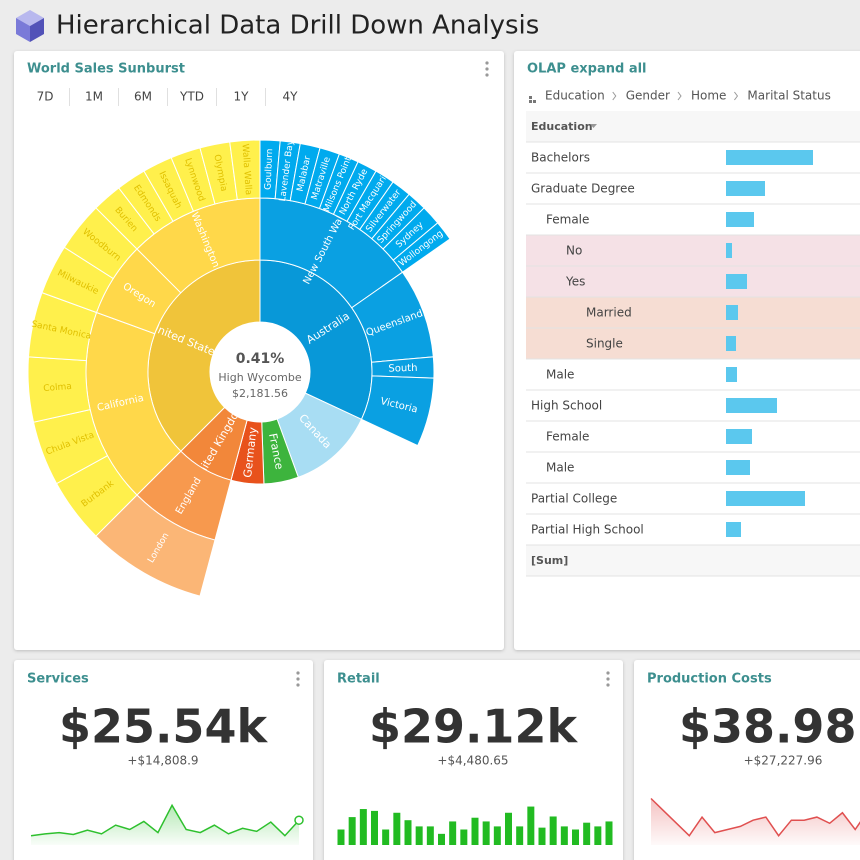 The width and height of the screenshot is (860, 860). Describe the element at coordinates (94, 97) in the screenshot. I see `range-button: 1M` at that location.